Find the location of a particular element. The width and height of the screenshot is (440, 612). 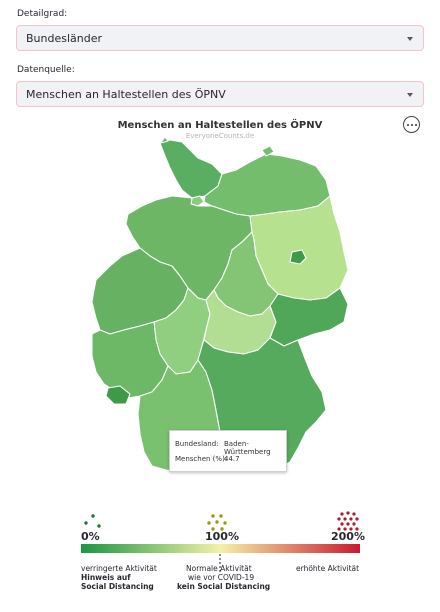

detail-label: Detailgrad: is located at coordinates (42, 14).